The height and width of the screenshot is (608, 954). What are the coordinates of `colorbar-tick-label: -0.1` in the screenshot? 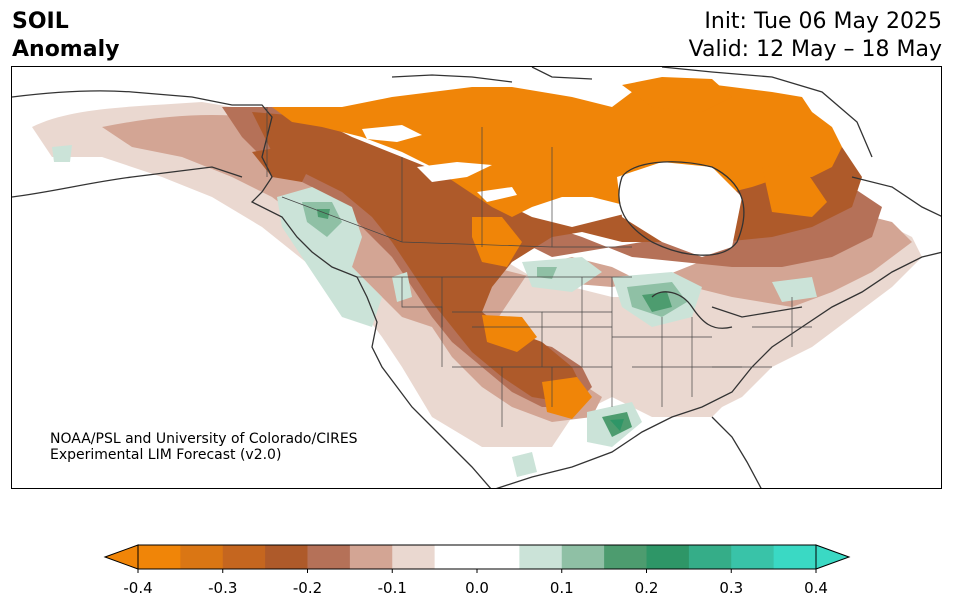 It's located at (392, 588).